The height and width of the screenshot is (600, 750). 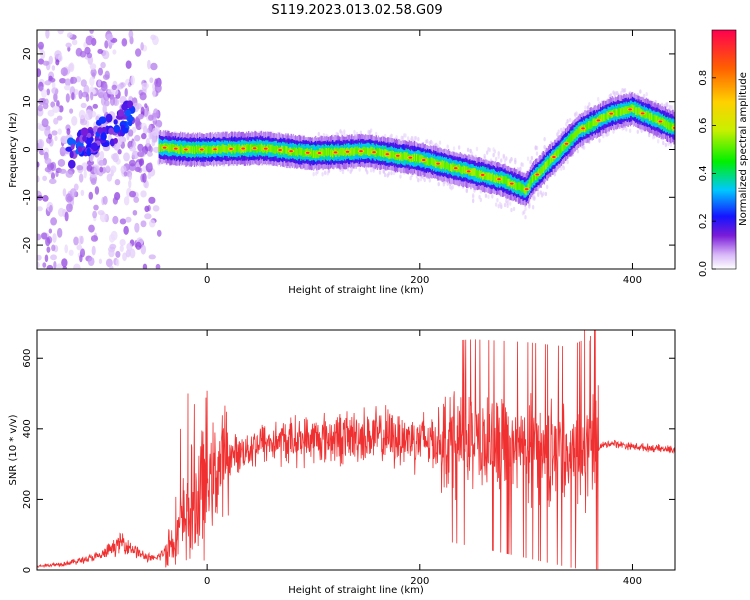 What do you see at coordinates (13, 150) in the screenshot?
I see `spectrogram-y-label: Frequency (Hz)` at bounding box center [13, 150].